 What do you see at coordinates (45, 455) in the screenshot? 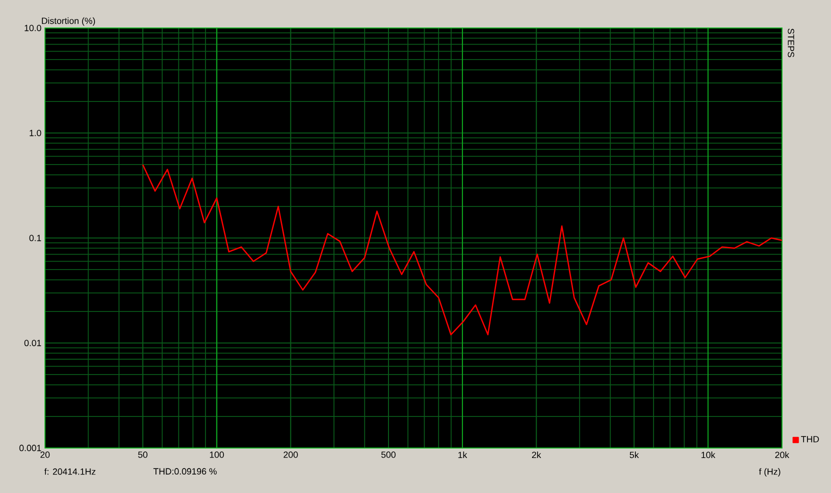
I see `x-tick-label: 20` at bounding box center [45, 455].